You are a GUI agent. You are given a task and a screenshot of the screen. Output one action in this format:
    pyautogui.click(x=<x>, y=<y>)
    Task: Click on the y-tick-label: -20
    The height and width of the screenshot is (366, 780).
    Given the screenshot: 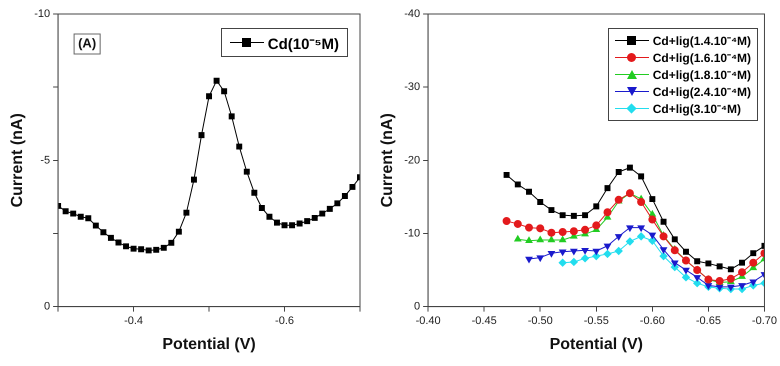 What is the action you would take?
    pyautogui.click(x=412, y=160)
    